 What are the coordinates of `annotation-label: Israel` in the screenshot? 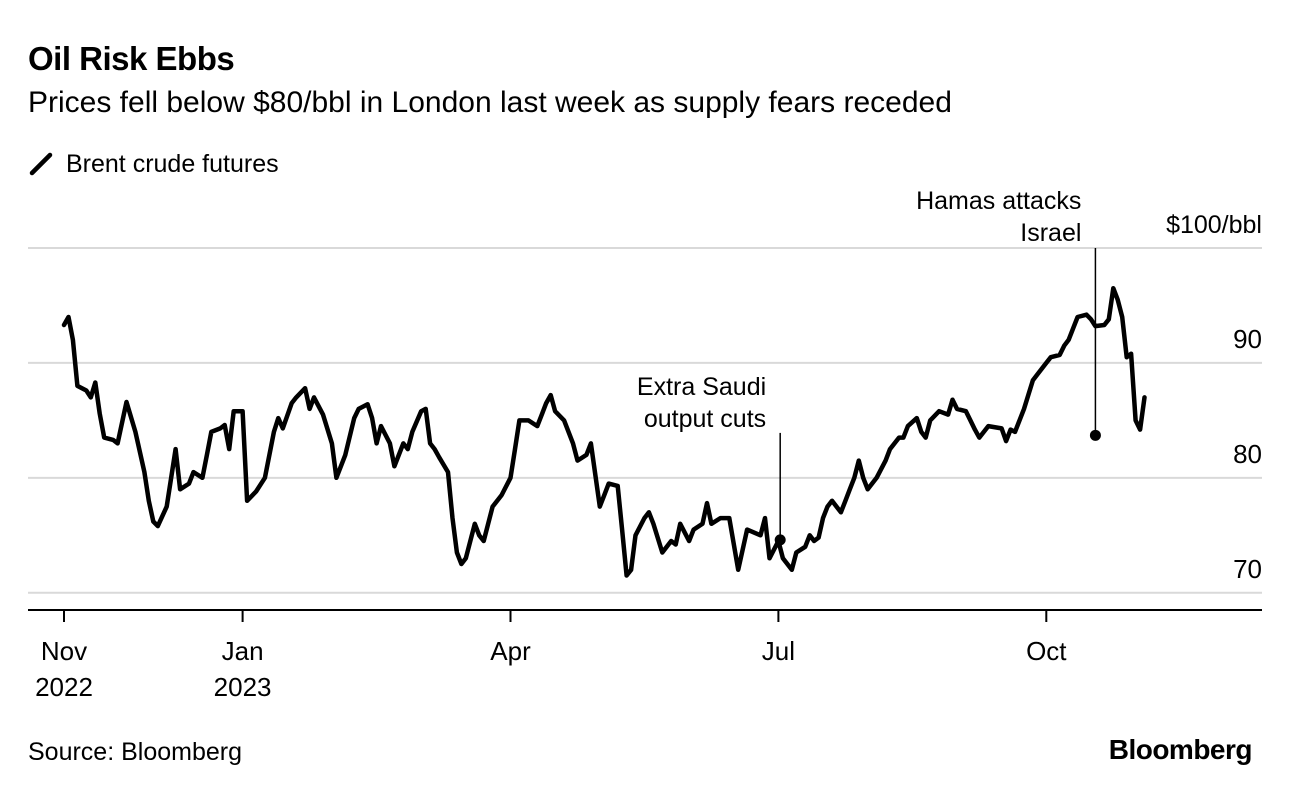 It's located at (1050, 233).